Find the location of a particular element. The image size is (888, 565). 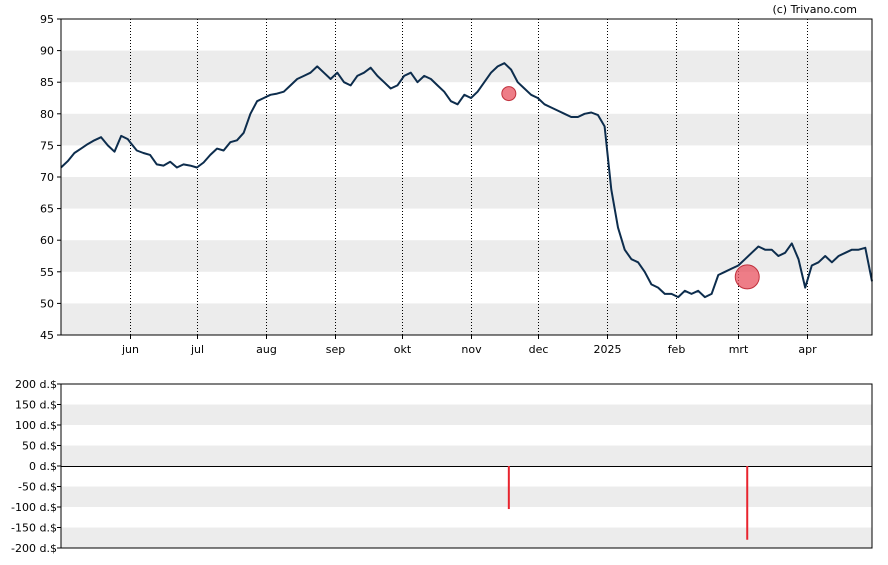

price-x-tick-label: nov is located at coordinates (471, 349).